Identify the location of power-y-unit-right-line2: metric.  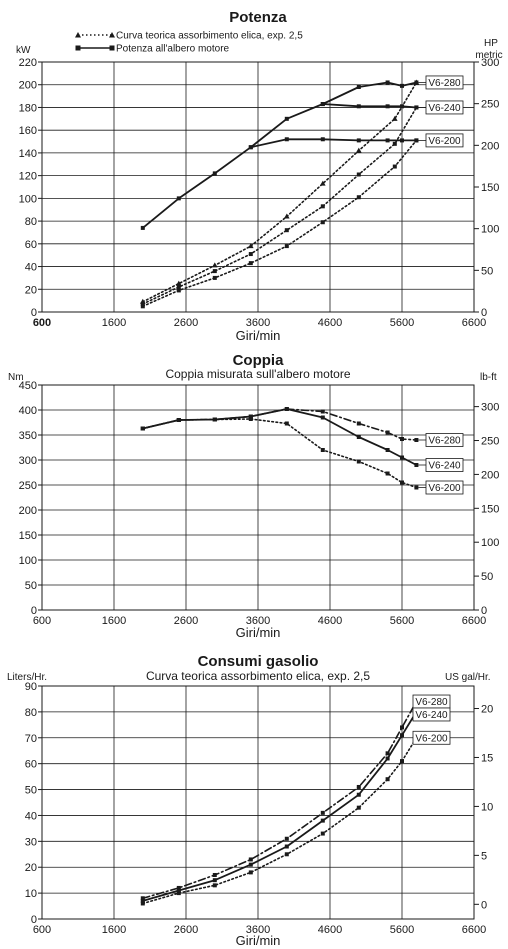
(488, 55).